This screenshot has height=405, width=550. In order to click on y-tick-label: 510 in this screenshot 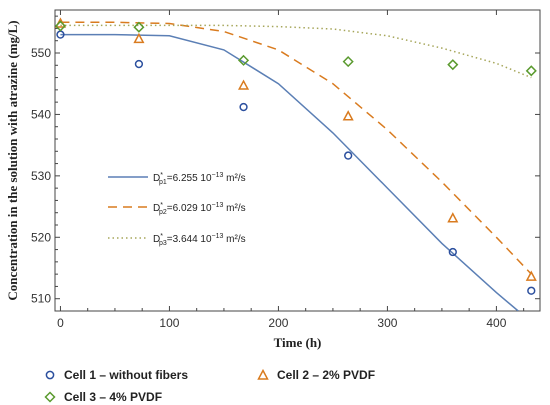, I will do `click(41, 299)`.